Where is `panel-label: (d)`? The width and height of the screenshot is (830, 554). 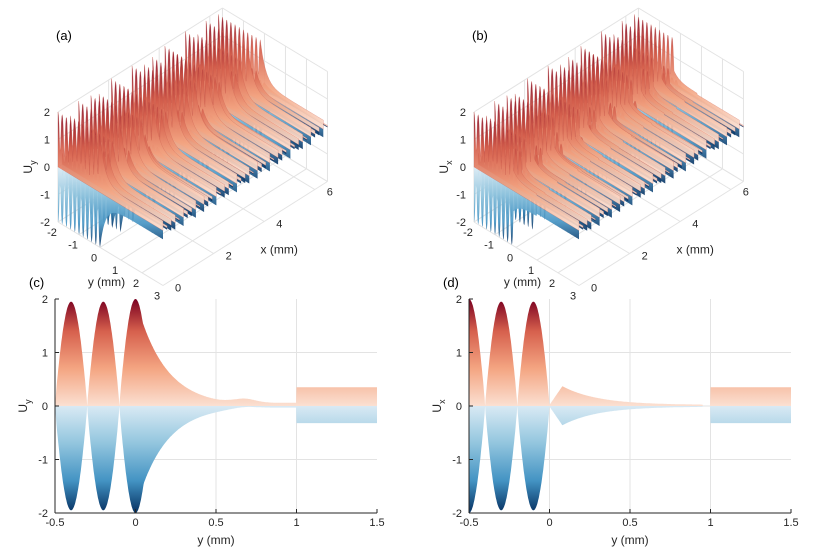 panel-label: (d) is located at coordinates (451, 282).